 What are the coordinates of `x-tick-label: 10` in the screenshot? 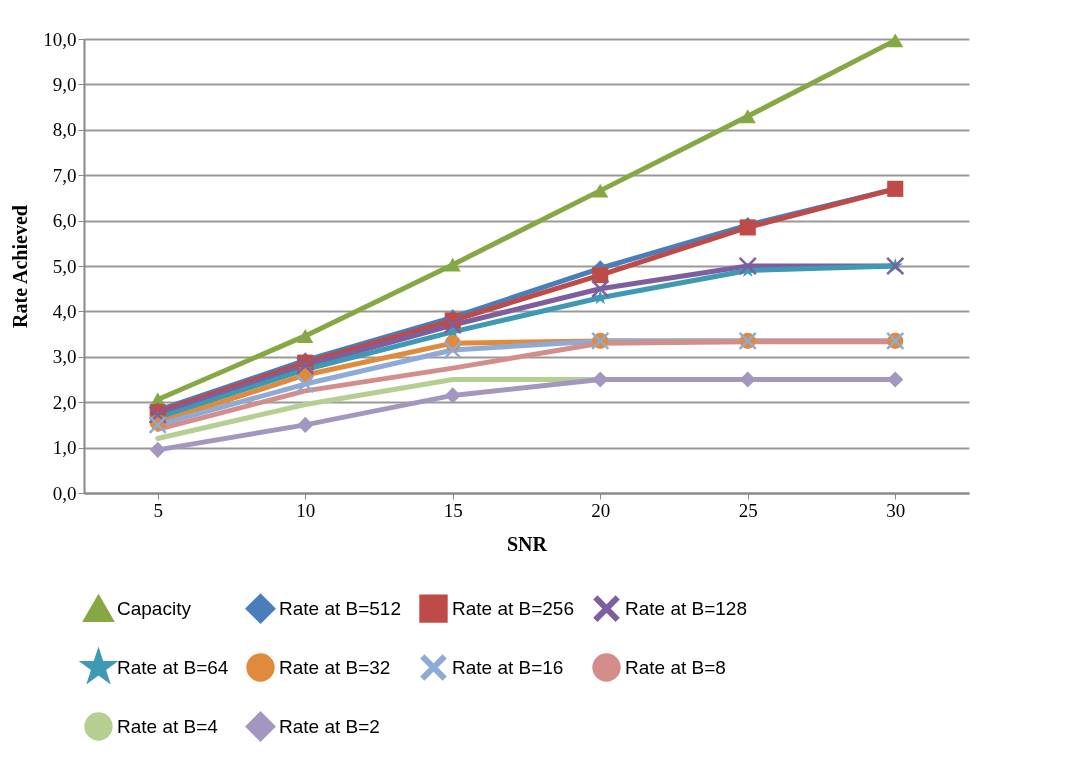 It's located at (306, 510).